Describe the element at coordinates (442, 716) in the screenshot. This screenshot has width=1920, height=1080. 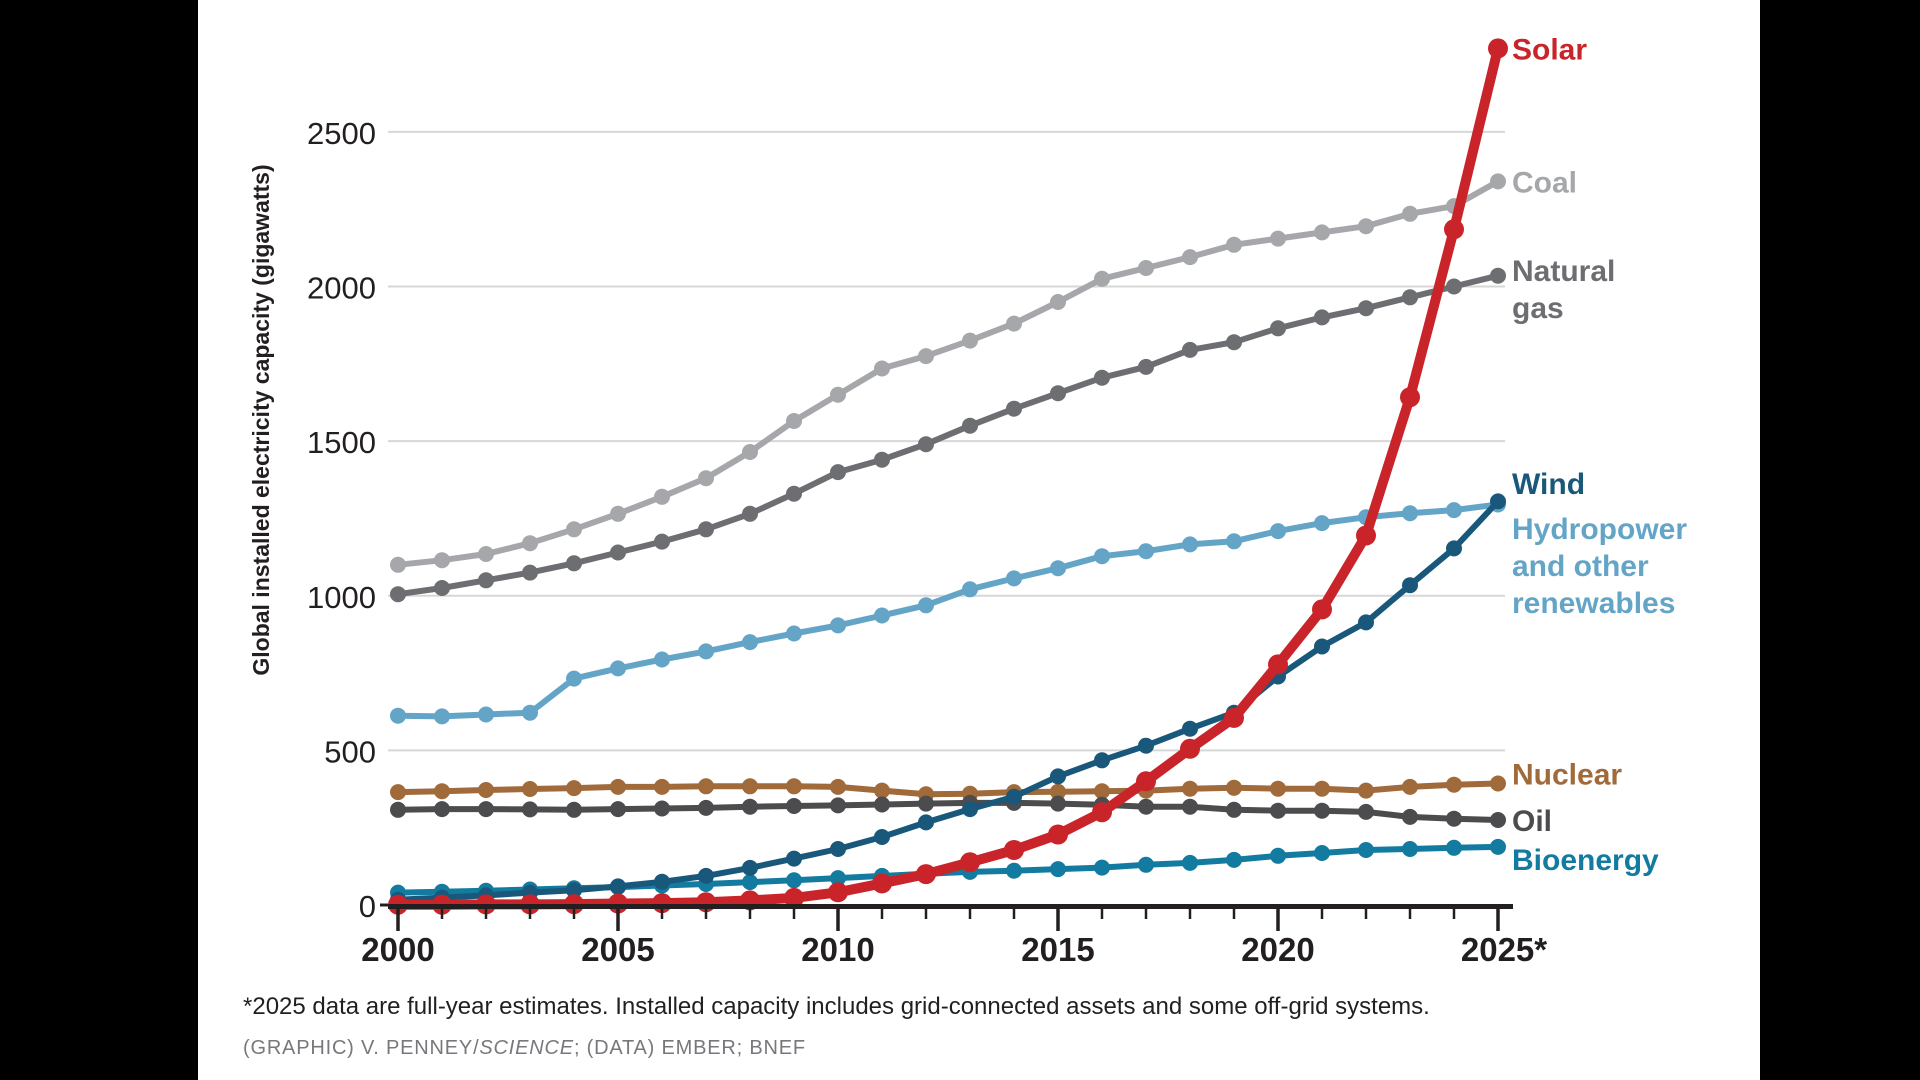
I see `data-point-hydropower-and-other-renewables-2001` at that location.